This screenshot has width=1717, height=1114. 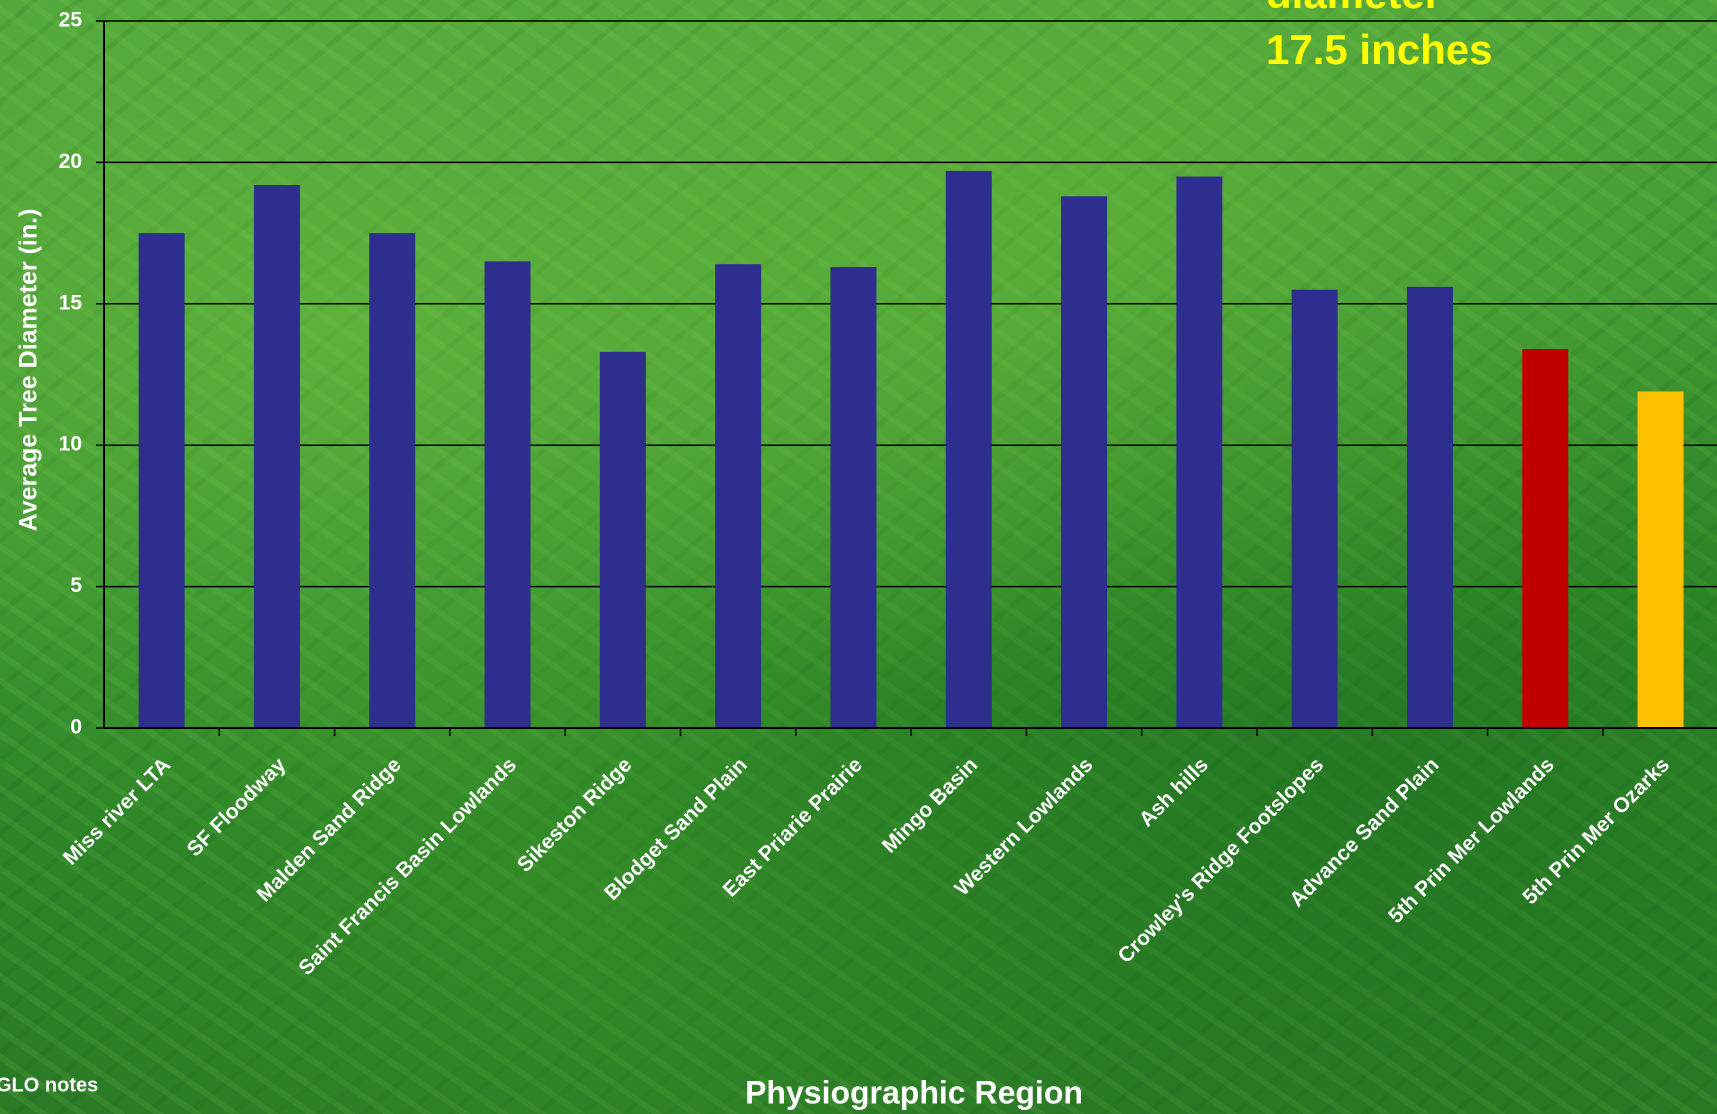 What do you see at coordinates (70, 161) in the screenshot?
I see `y-tick-label: 20` at bounding box center [70, 161].